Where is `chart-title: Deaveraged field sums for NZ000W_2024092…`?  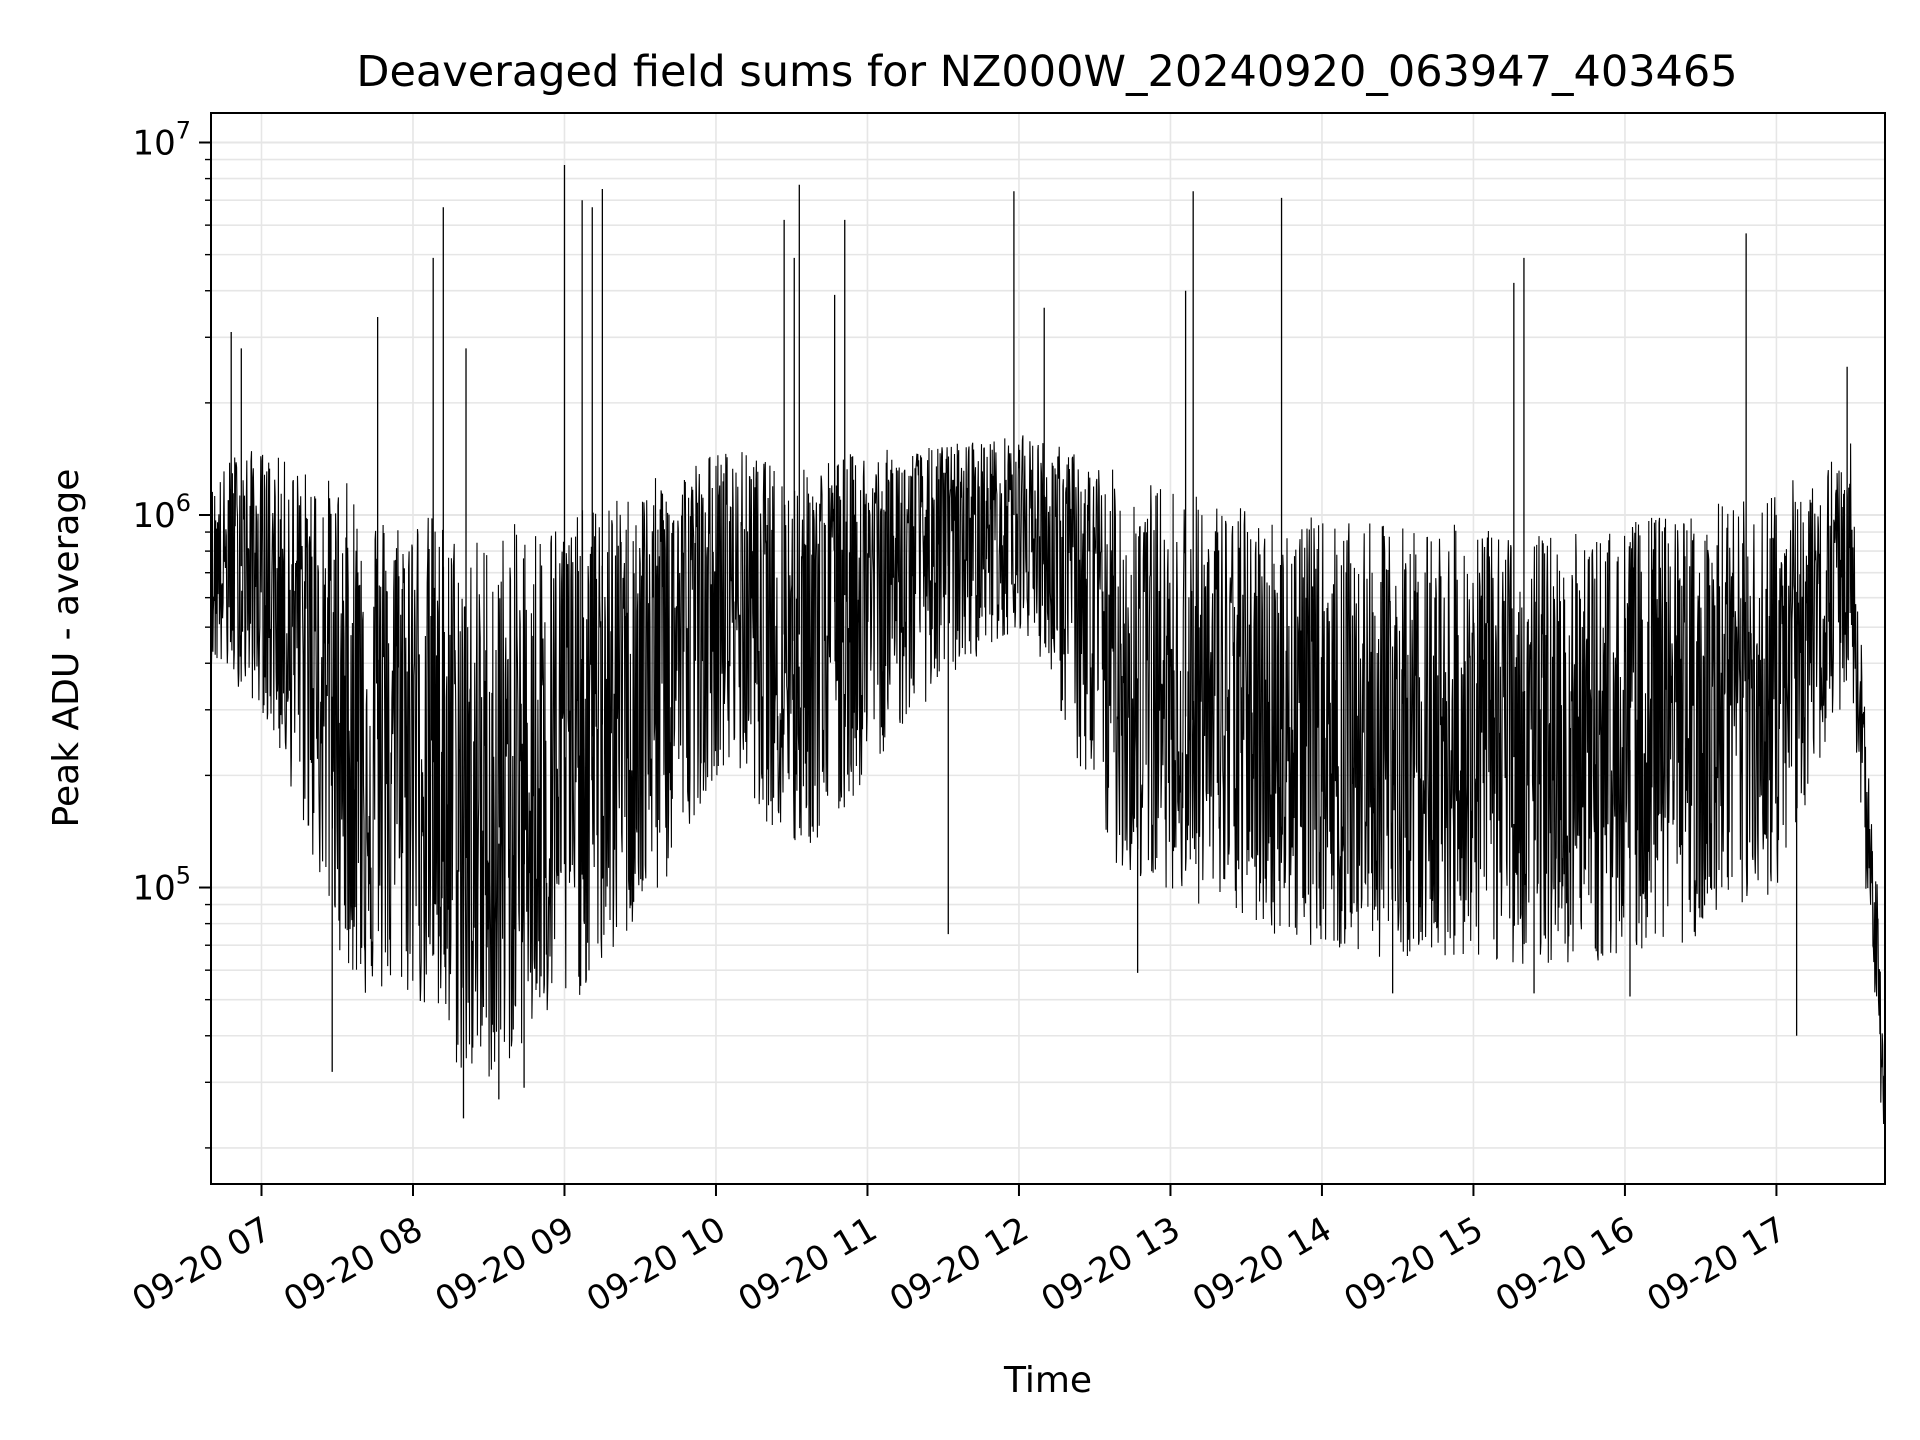 chart-title: Deaveraged field sums for NZ000W_2024092… is located at coordinates (1046, 72).